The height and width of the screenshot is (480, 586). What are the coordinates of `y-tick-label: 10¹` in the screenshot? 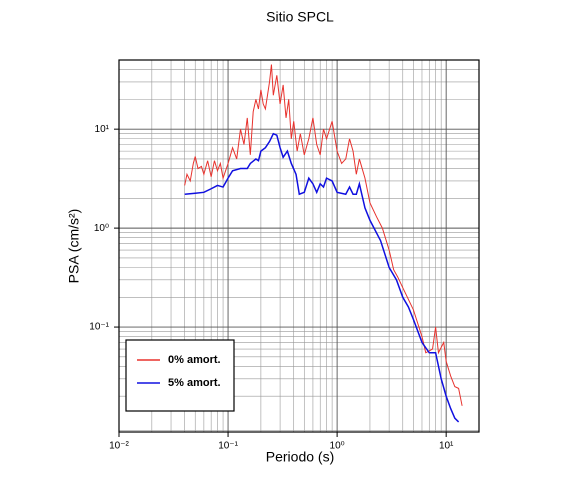 It's located at (102, 129).